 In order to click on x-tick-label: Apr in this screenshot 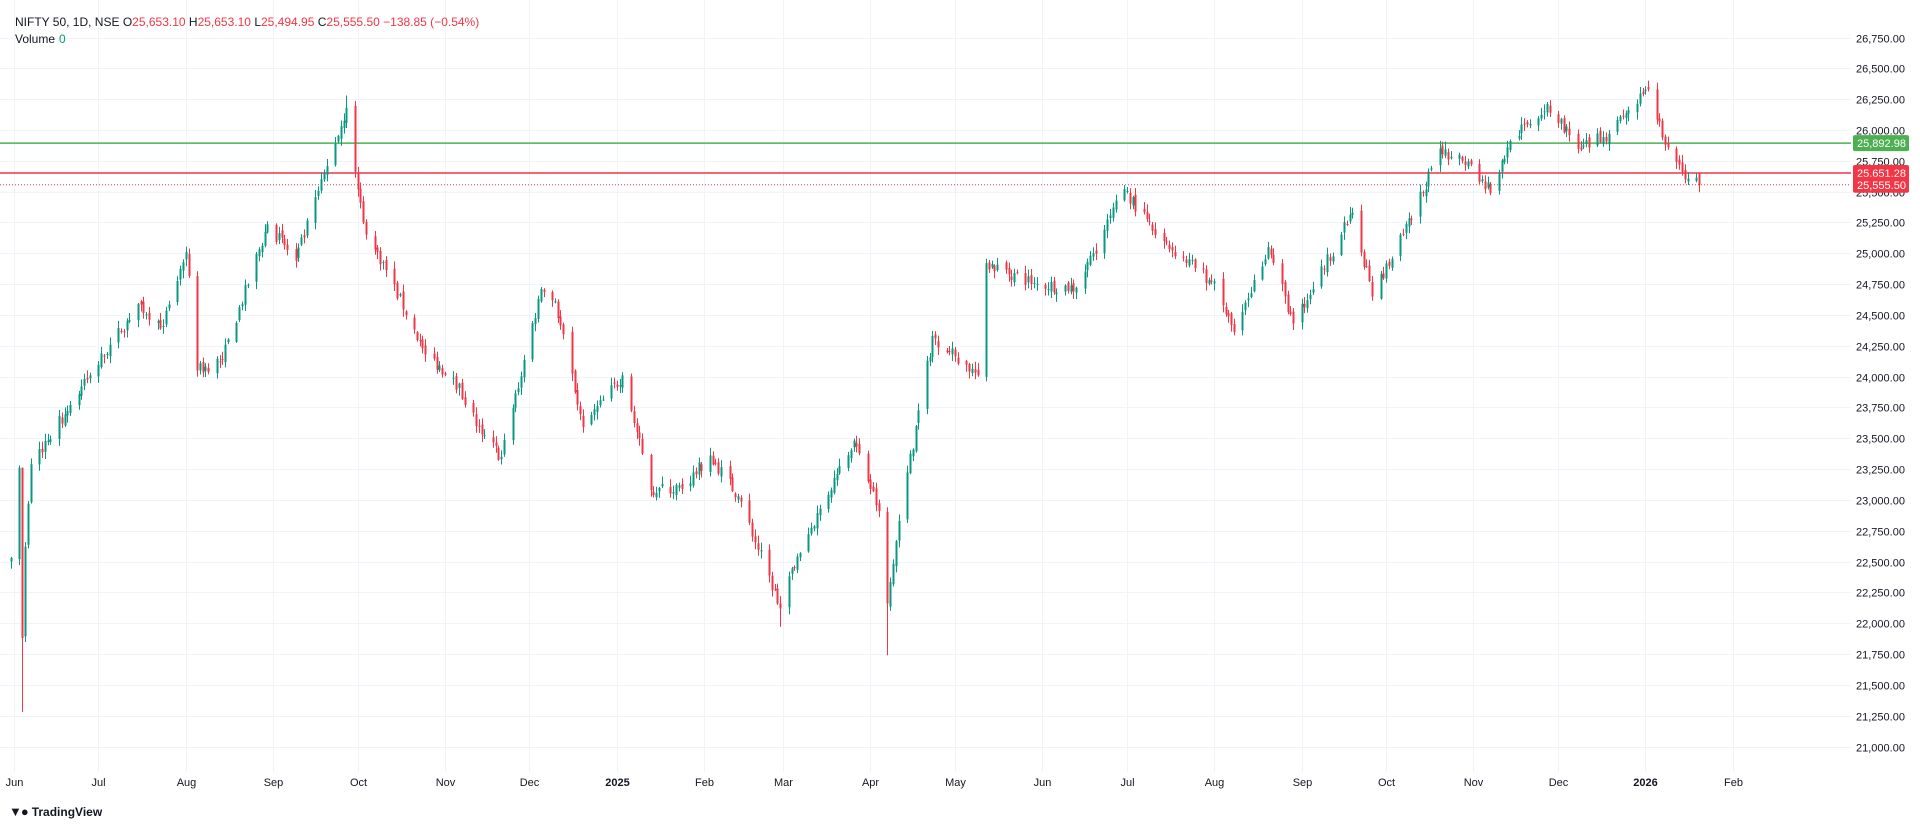, I will do `click(870, 783)`.